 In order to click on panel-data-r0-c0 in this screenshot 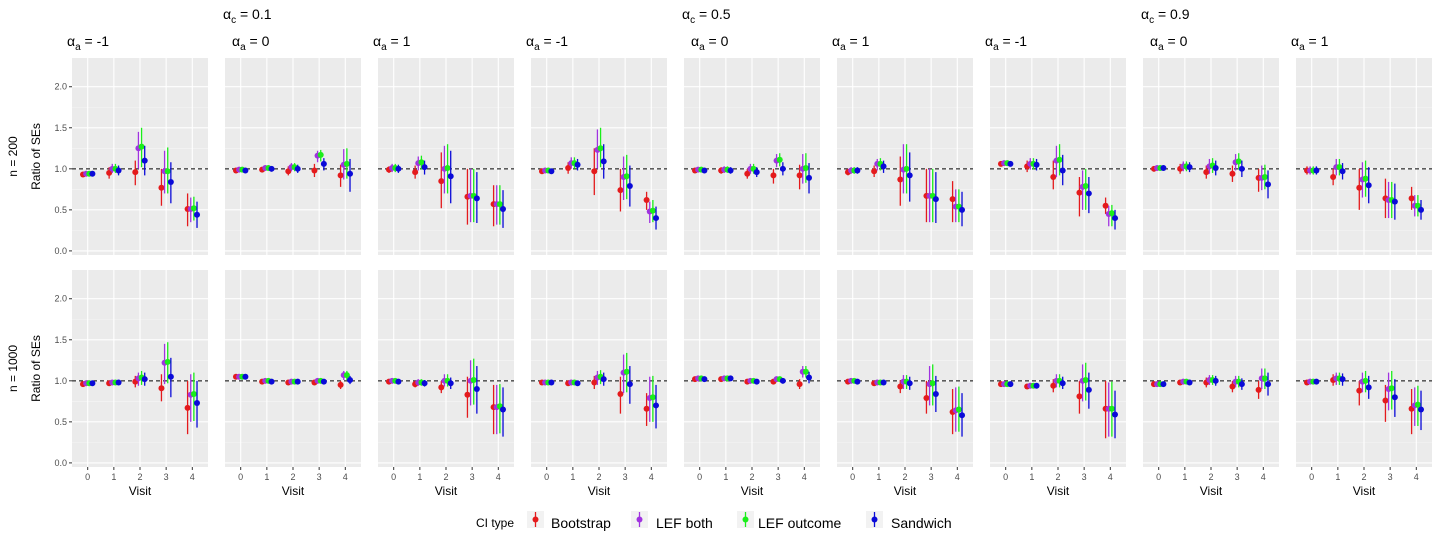, I will do `click(140, 177)`.